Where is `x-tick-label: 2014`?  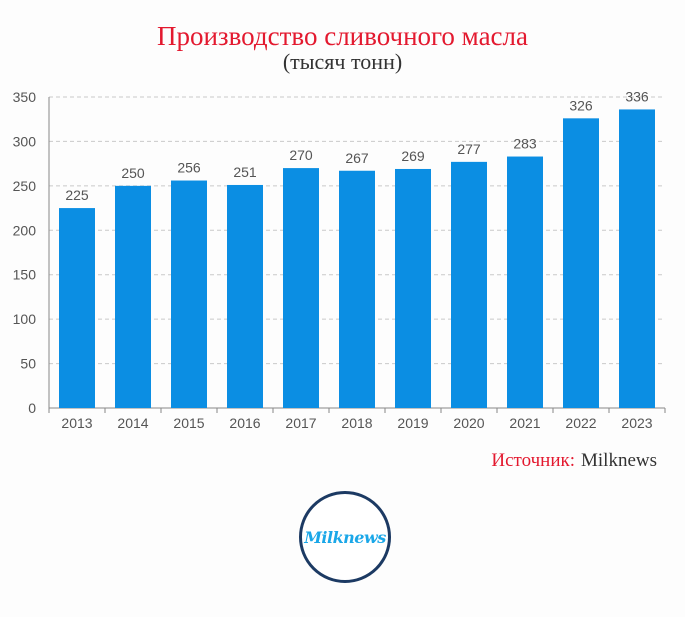 x-tick-label: 2014 is located at coordinates (132, 423).